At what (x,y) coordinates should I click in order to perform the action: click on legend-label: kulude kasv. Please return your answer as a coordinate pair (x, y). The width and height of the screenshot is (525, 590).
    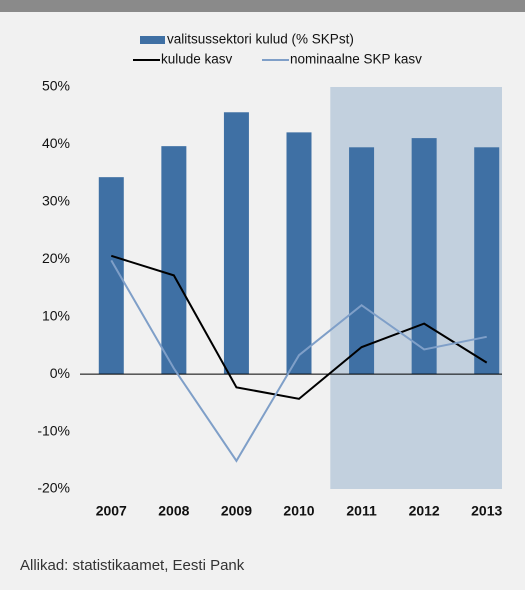
    Looking at the image, I should click on (197, 59).